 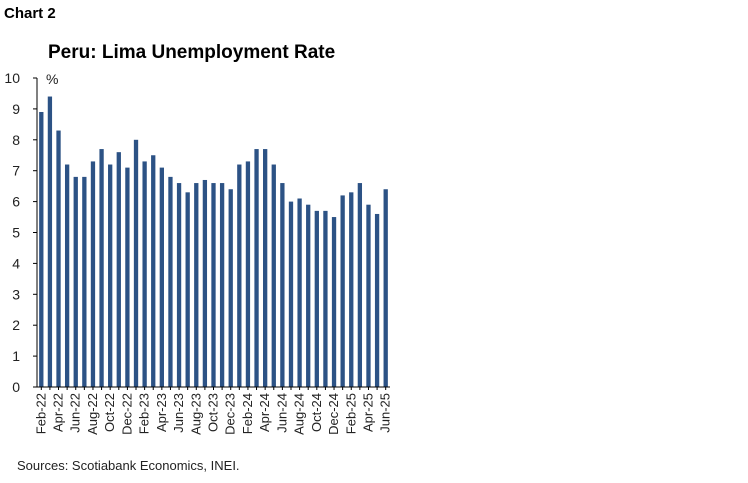 I want to click on x-tick-label: Jun-23, so click(x=178, y=413).